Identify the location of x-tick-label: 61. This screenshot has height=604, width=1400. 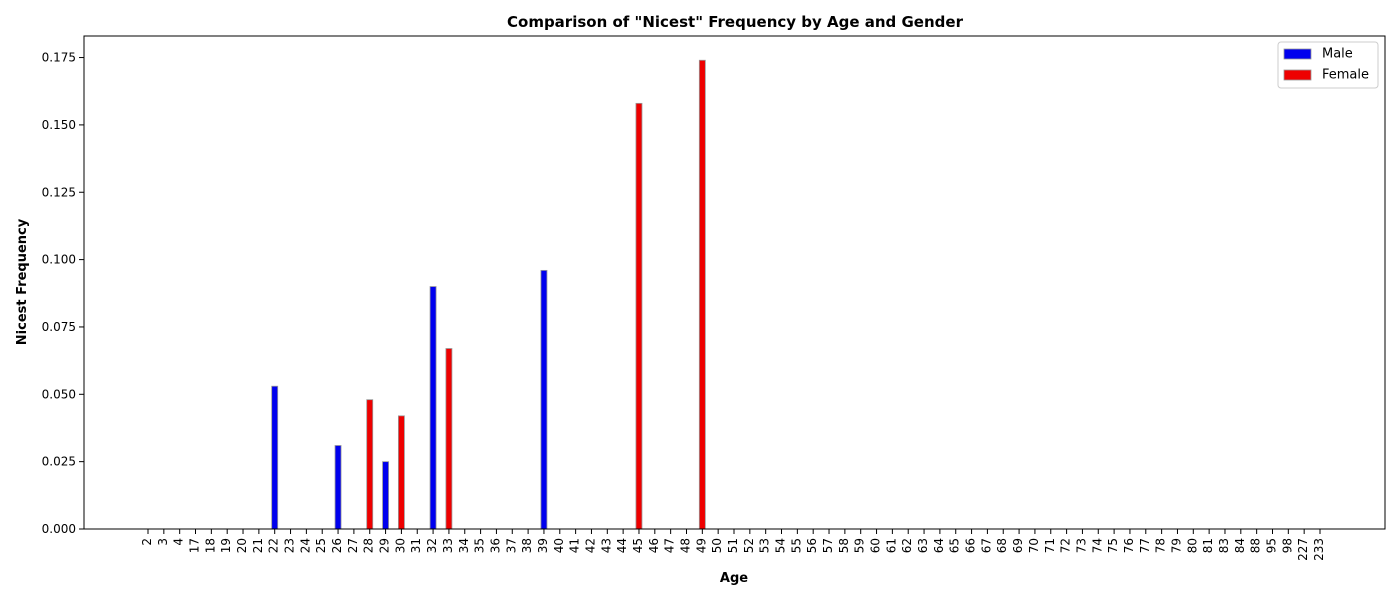
(891, 545).